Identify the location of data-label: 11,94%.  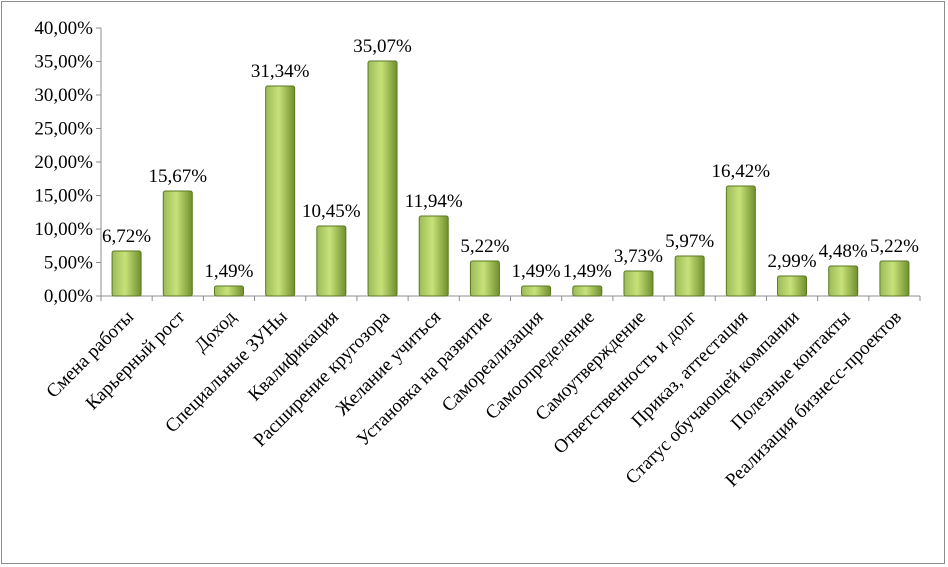
(434, 201).